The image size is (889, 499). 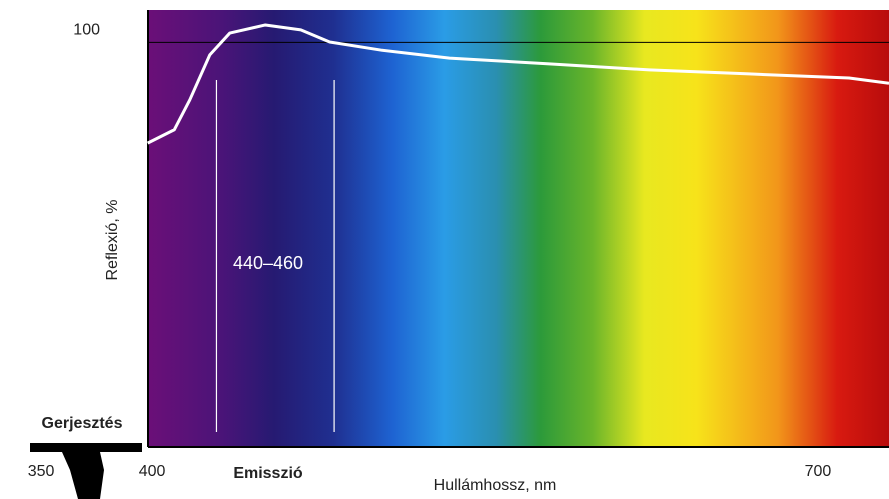 What do you see at coordinates (86, 30) in the screenshot?
I see `y-tick-label: 100` at bounding box center [86, 30].